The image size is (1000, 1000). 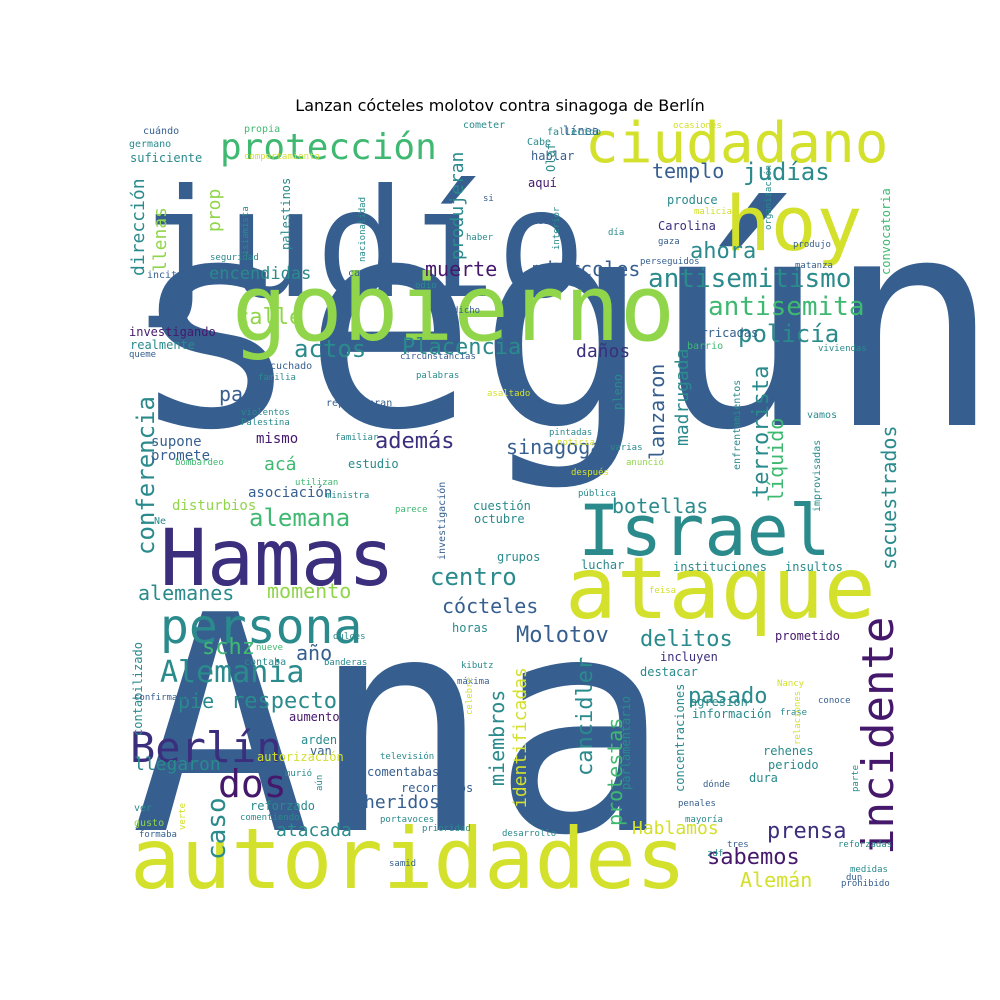 What do you see at coordinates (261, 627) in the screenshot?
I see `cloud-word: persona` at bounding box center [261, 627].